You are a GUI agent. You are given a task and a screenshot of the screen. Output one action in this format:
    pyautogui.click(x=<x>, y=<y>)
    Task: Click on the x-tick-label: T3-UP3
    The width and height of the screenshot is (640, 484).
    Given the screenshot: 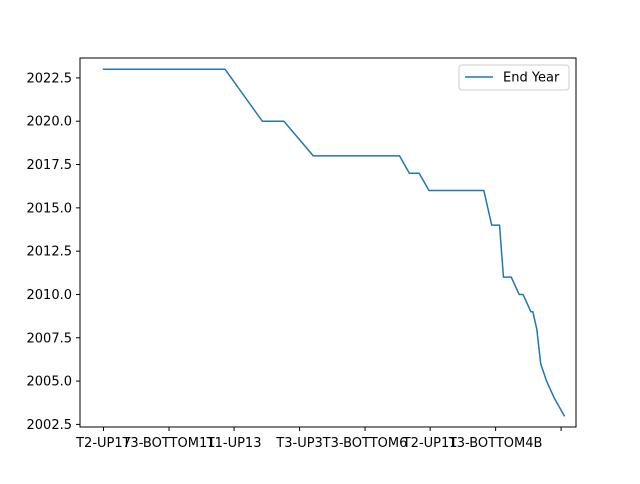 What is the action you would take?
    pyautogui.click(x=299, y=443)
    